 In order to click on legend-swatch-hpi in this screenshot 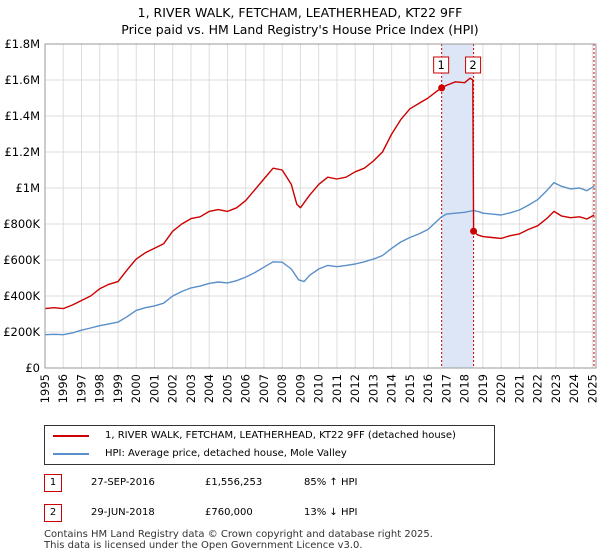, I will do `click(71, 454)`.